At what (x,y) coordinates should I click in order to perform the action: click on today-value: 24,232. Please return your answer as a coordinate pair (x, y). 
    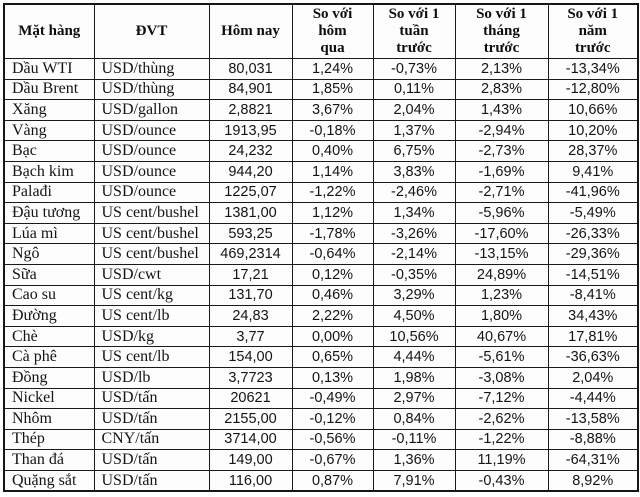
    Looking at the image, I should click on (250, 151).